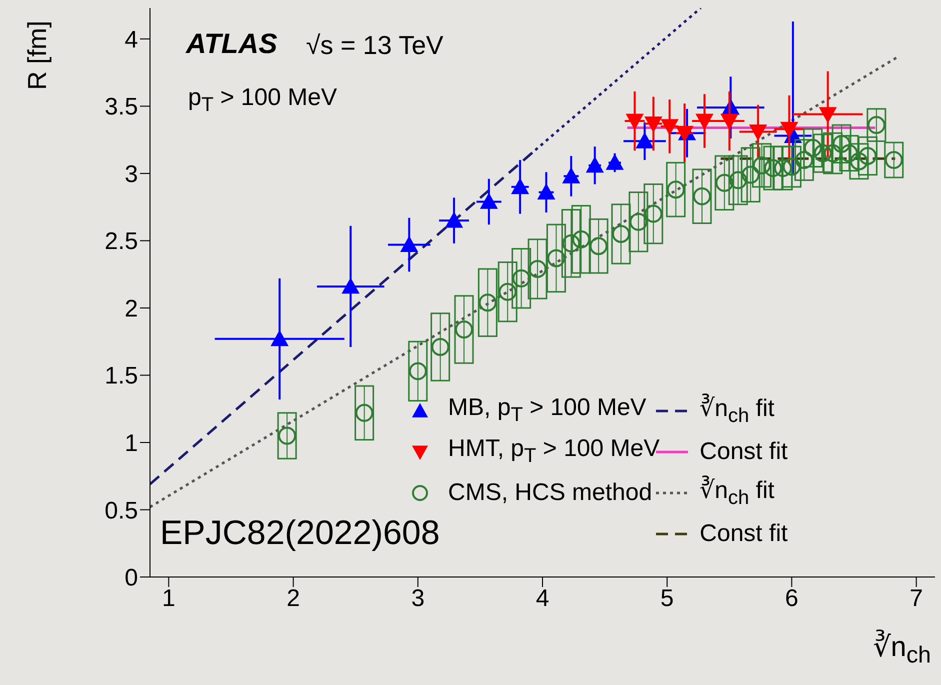 Image resolution: width=941 pixels, height=685 pixels. I want to click on annotation: √s = 13 TeV, so click(375, 45).